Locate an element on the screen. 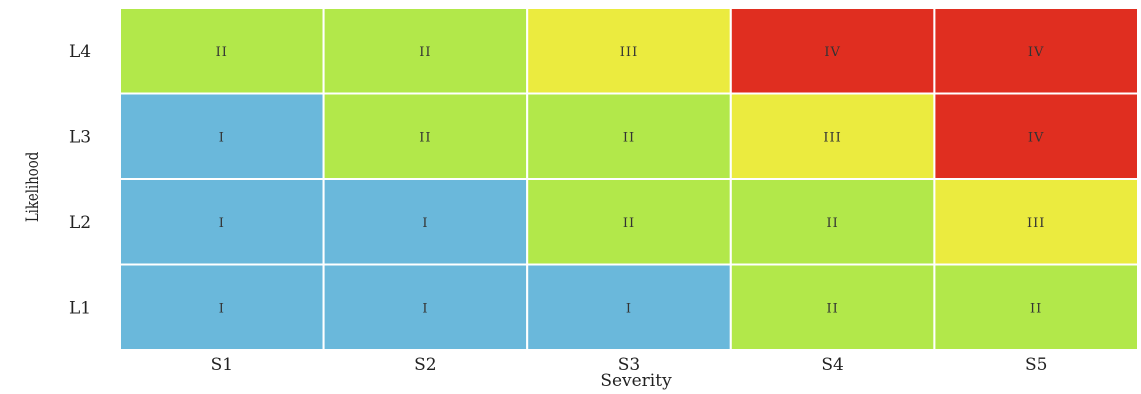  x-tick-label-s3: S3 is located at coordinates (629, 365).